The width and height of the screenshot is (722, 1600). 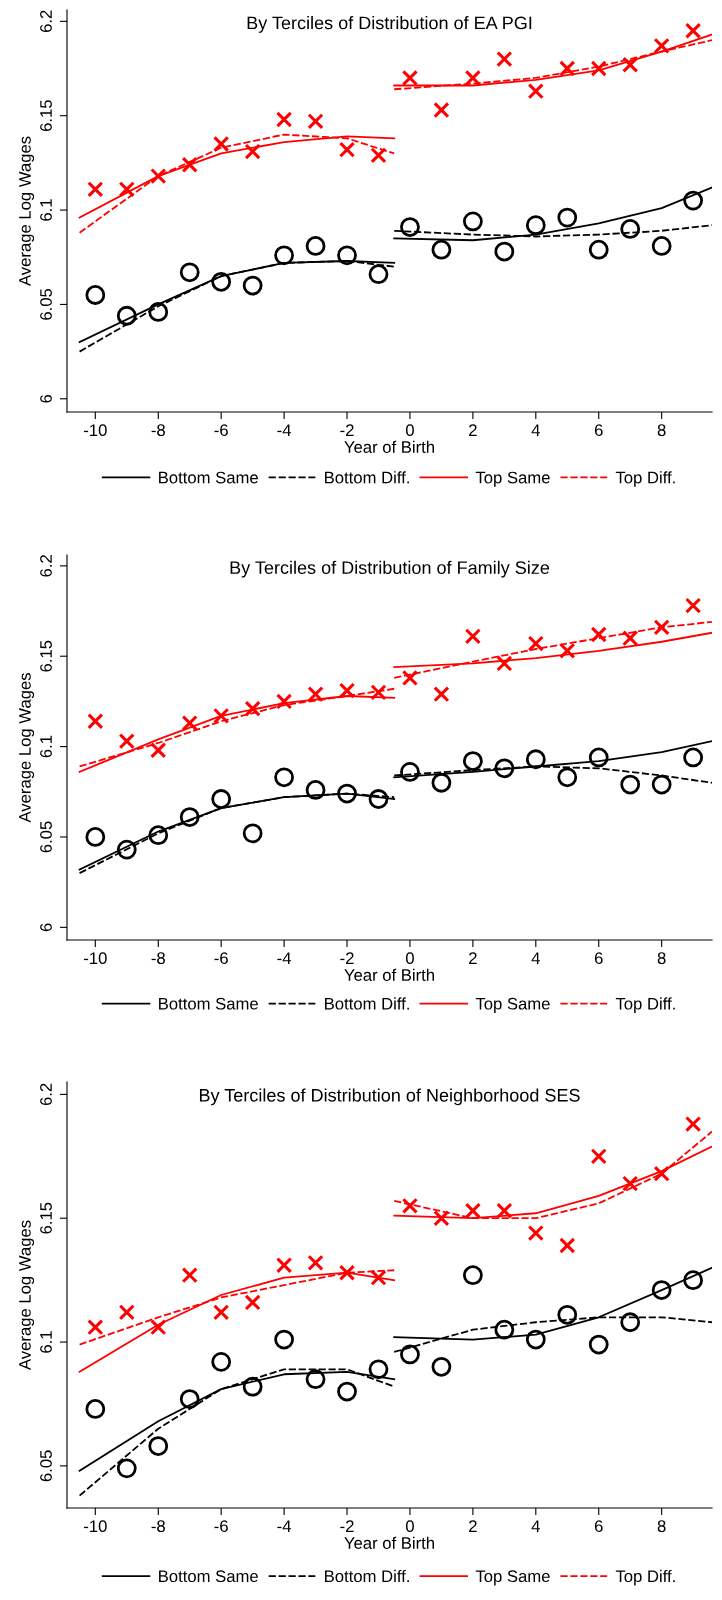 What do you see at coordinates (389, 1097) in the screenshot?
I see `chart-title: By Terciles of Distribution of Neighborhood SES` at bounding box center [389, 1097].